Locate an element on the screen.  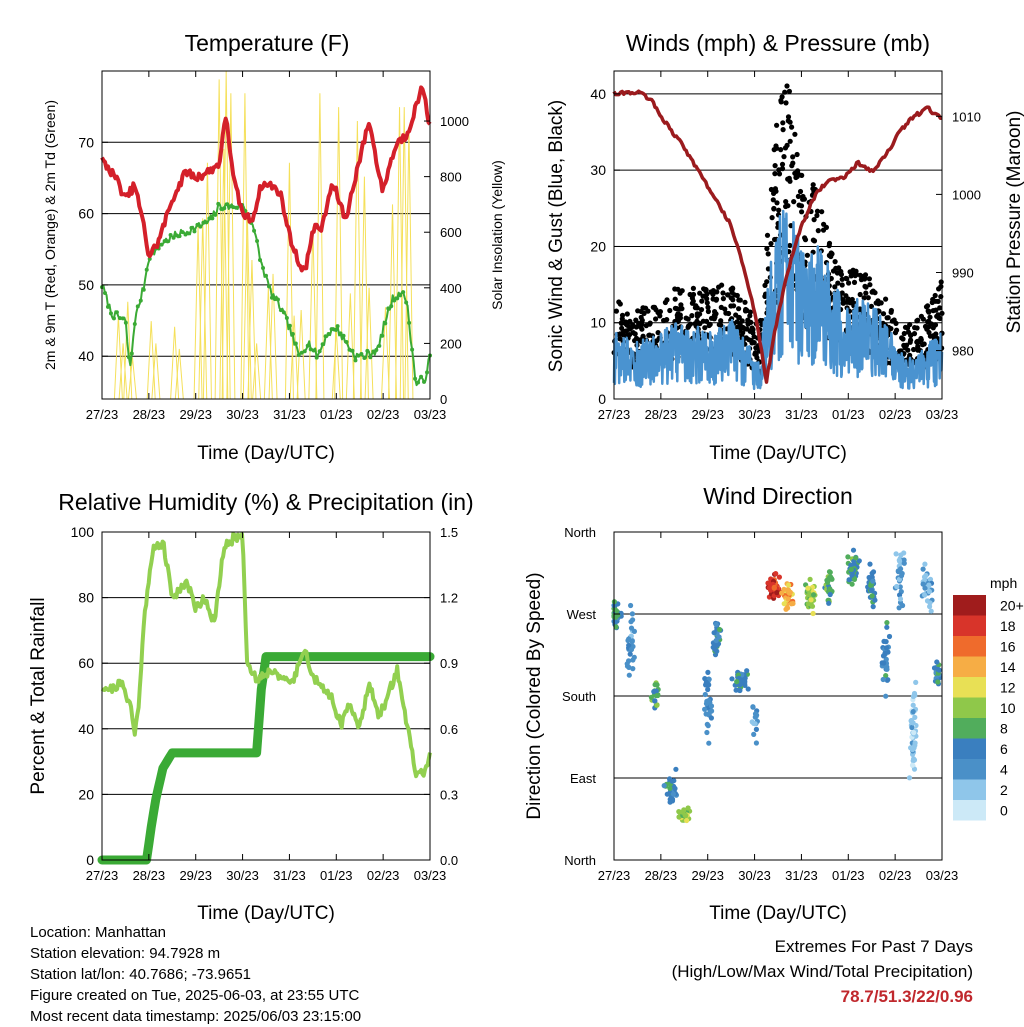
precip-ytick-label: 0.0 is located at coordinates (449, 860).